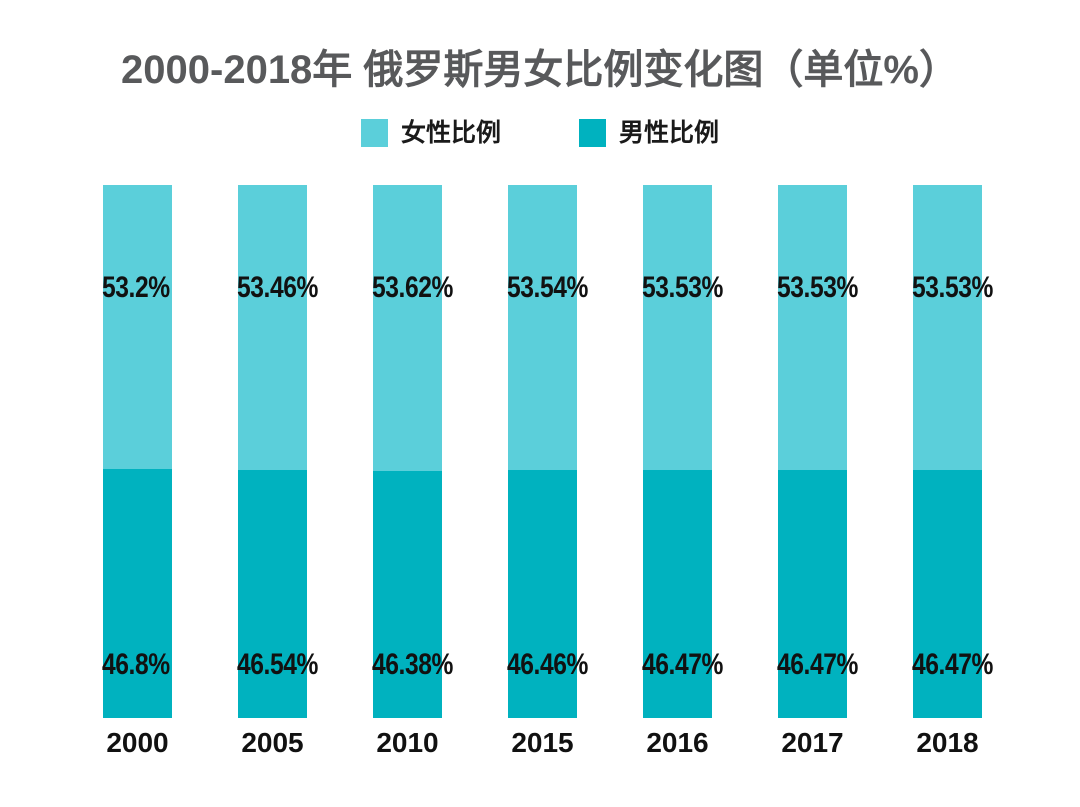 This screenshot has height=807, width=1080. I want to click on chart-title: 2000-2018年 俄罗斯男女比例变化图（单位%）, so click(540, 70).